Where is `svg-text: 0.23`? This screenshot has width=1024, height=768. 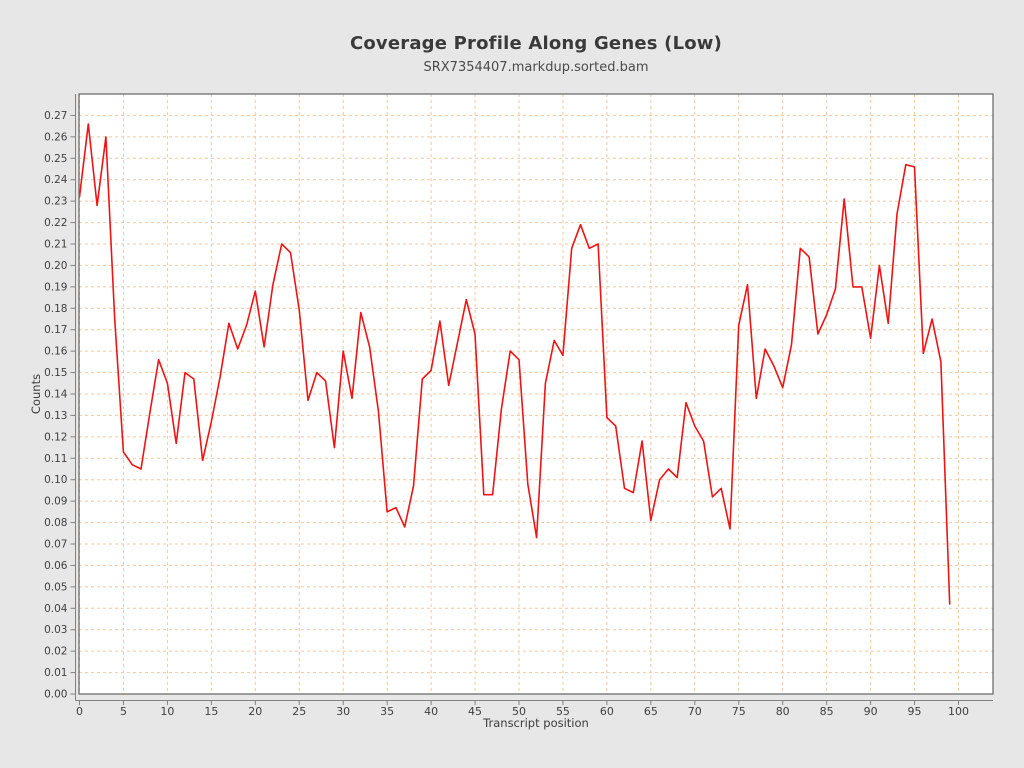
svg-text: 0.23 is located at coordinates (55, 202).